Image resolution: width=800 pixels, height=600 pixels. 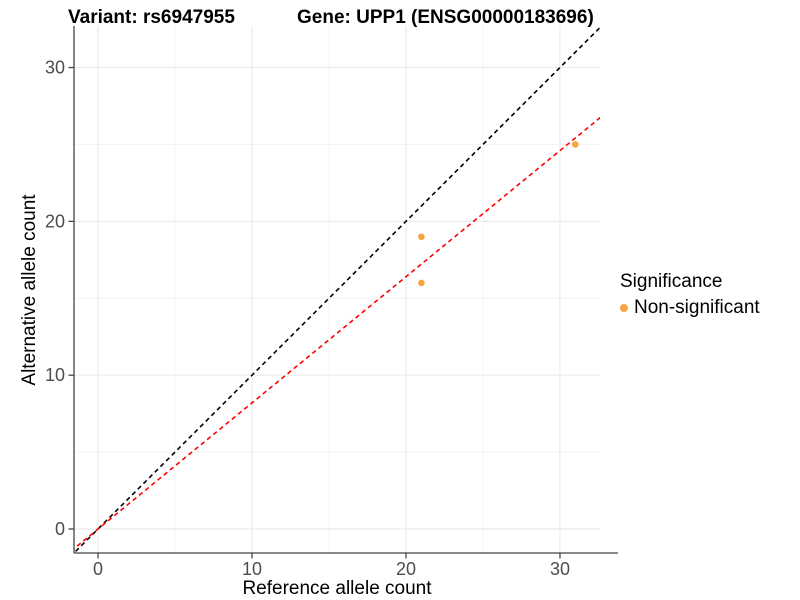 I want to click on y-tick-label: 20, so click(x=55, y=221).